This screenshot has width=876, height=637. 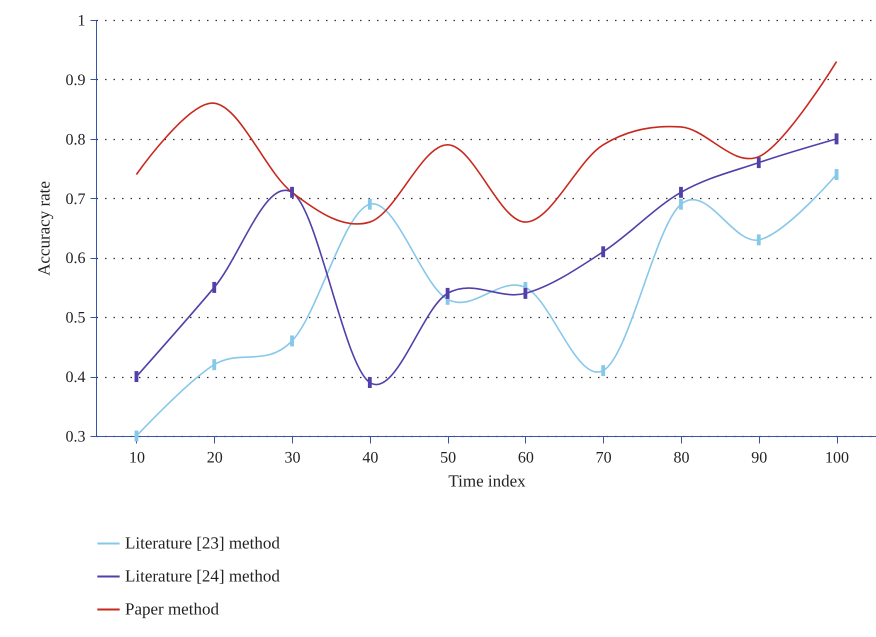 I want to click on y-tick-label: 0.6, so click(x=76, y=259).